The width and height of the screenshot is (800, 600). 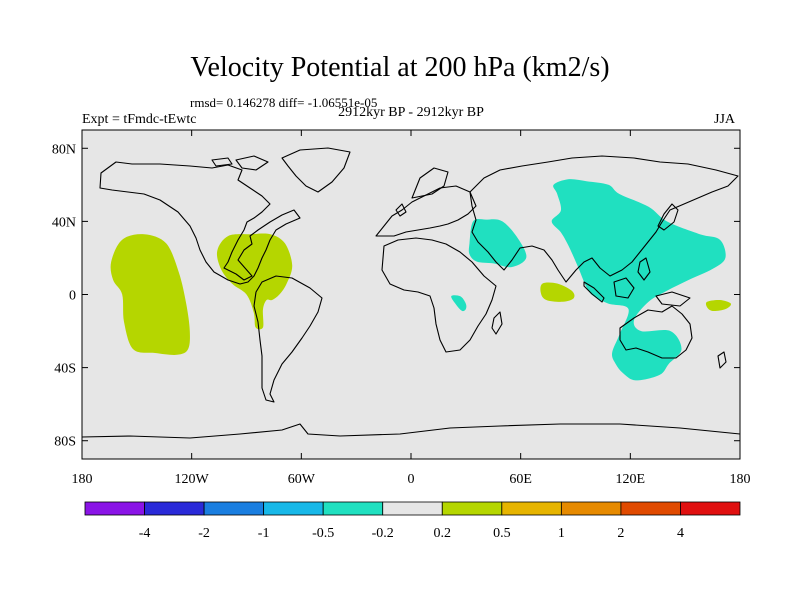 I want to click on coastline-south-america, so click(x=288, y=339).